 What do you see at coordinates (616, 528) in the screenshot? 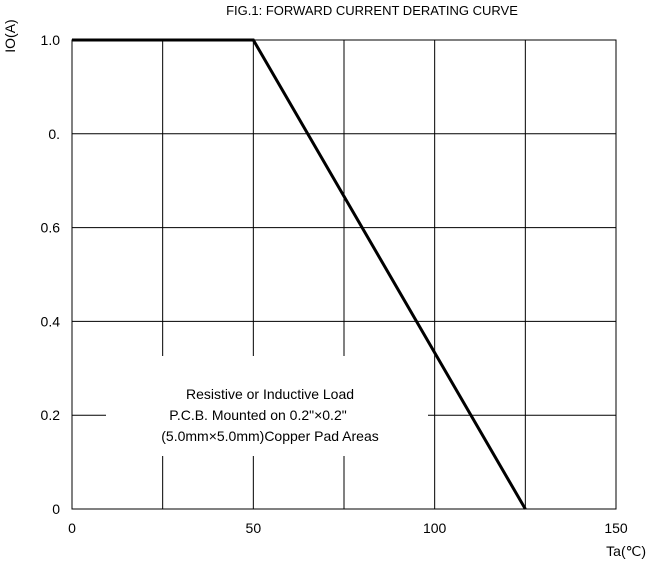
I see `x-tick-label: 150` at bounding box center [616, 528].